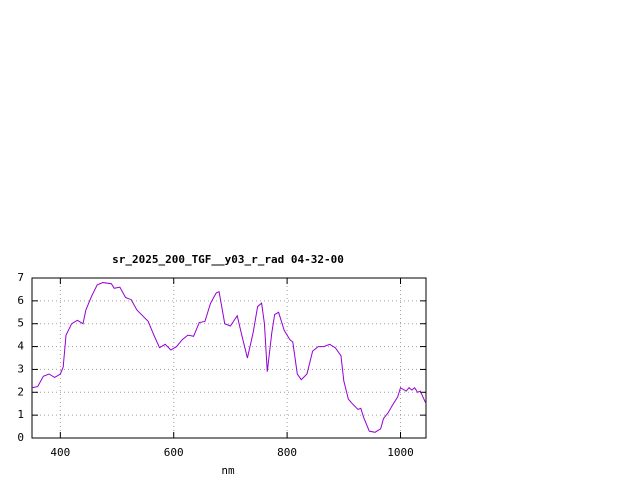 The height and width of the screenshot is (480, 640). What do you see at coordinates (20, 437) in the screenshot?
I see `y-tick-label: 0` at bounding box center [20, 437].